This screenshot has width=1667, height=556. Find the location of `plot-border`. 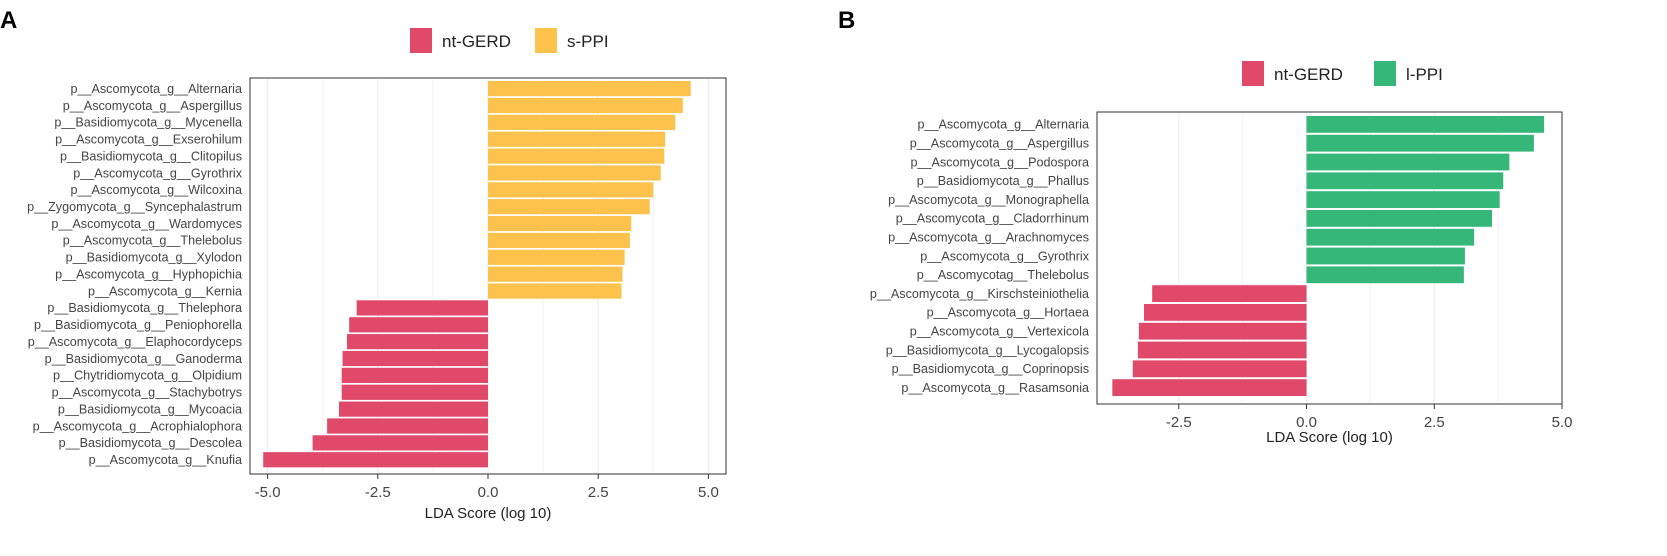

plot-border is located at coordinates (1329, 258).